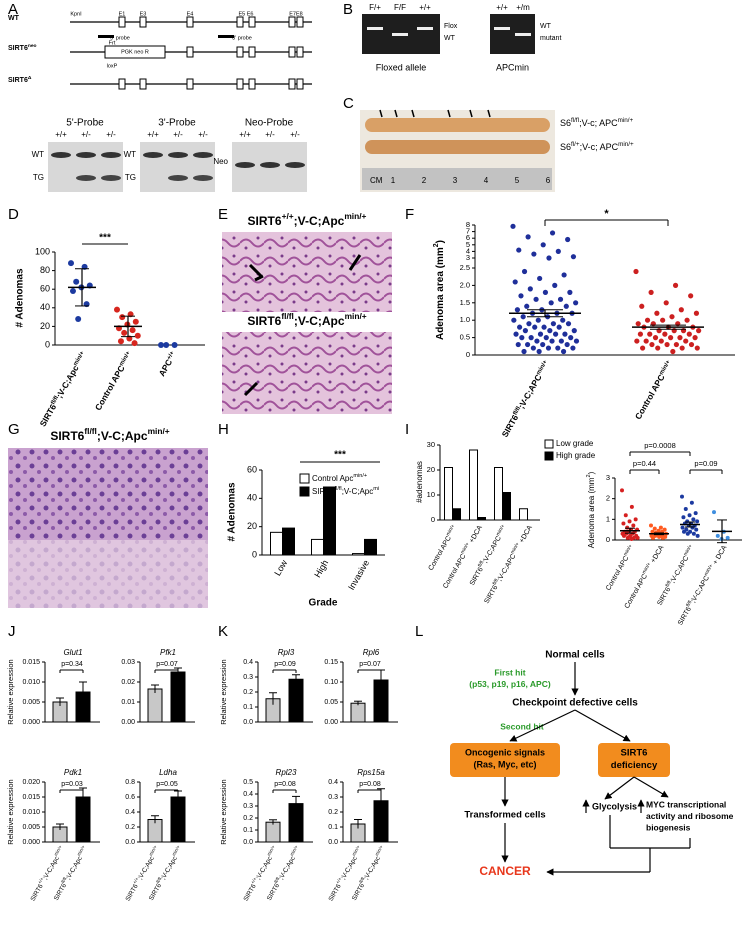 This screenshot has height=929, width=750. What do you see at coordinates (130, 782) in the screenshot?
I see `y-tick-label: 0.8` at bounding box center [130, 782].